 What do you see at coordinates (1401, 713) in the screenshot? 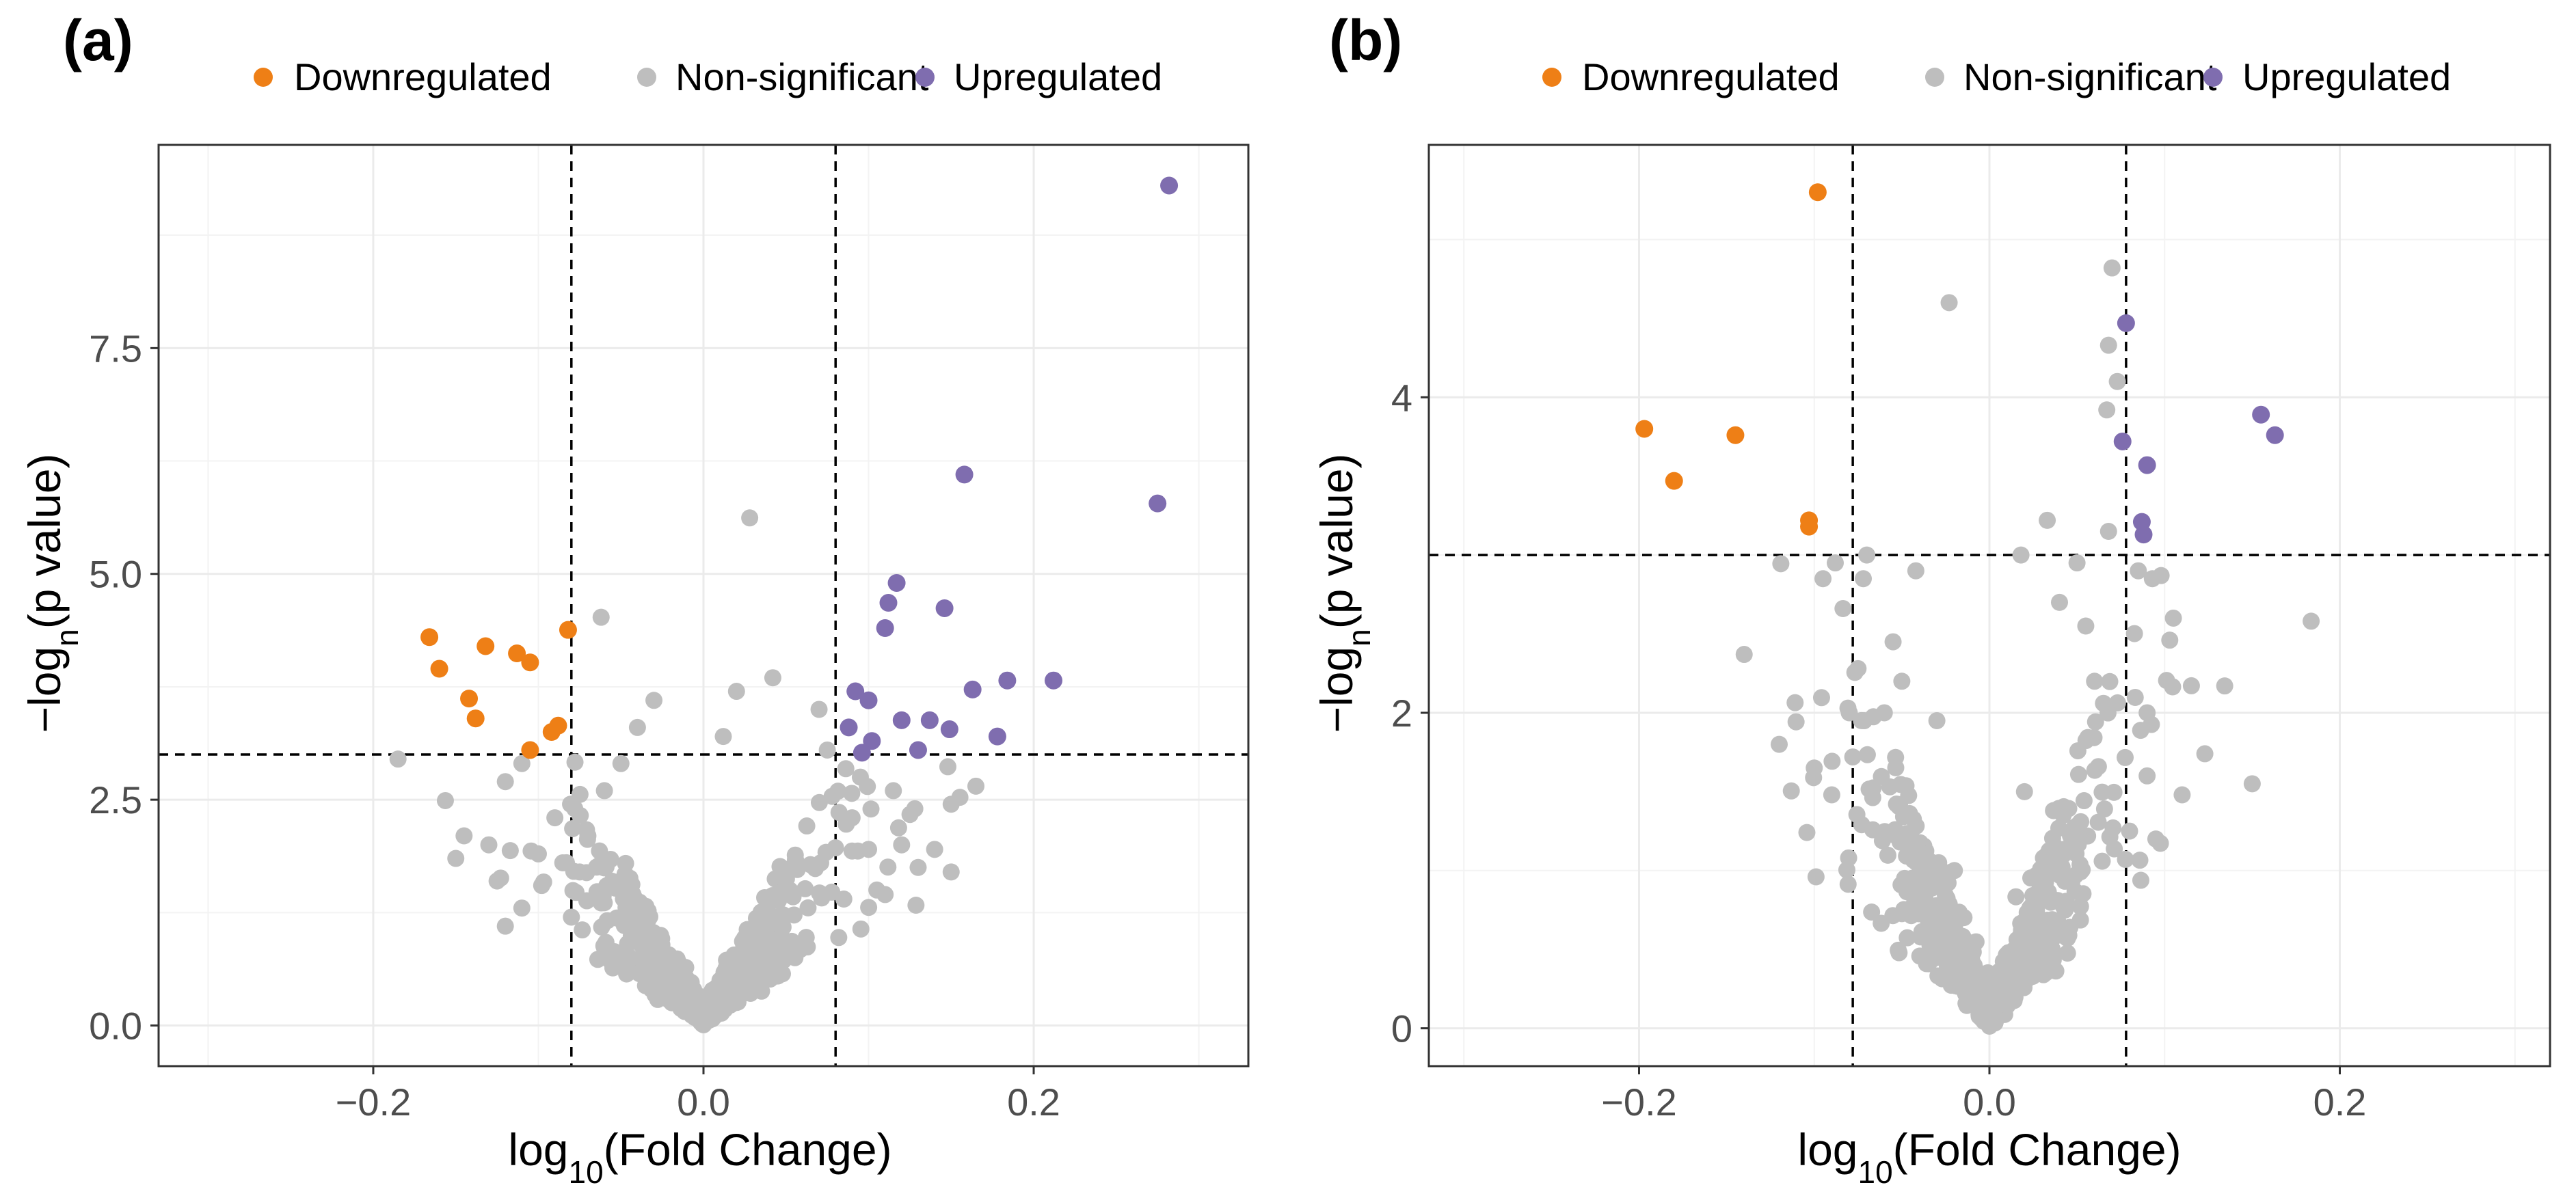
I see `y-tick-label: 2` at bounding box center [1401, 713].